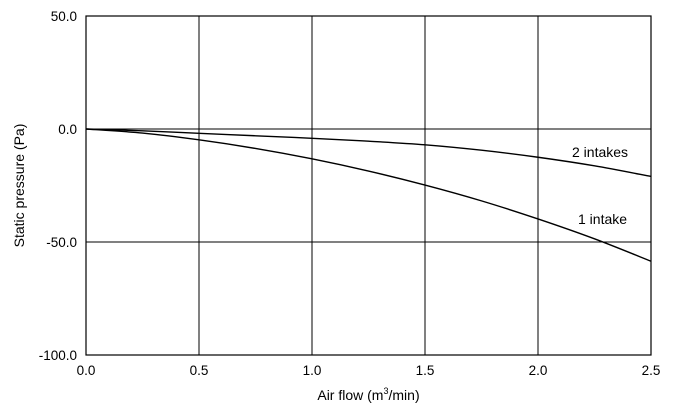  Describe the element at coordinates (538, 370) in the screenshot. I see `x-tick-label-4: 2.0` at that location.